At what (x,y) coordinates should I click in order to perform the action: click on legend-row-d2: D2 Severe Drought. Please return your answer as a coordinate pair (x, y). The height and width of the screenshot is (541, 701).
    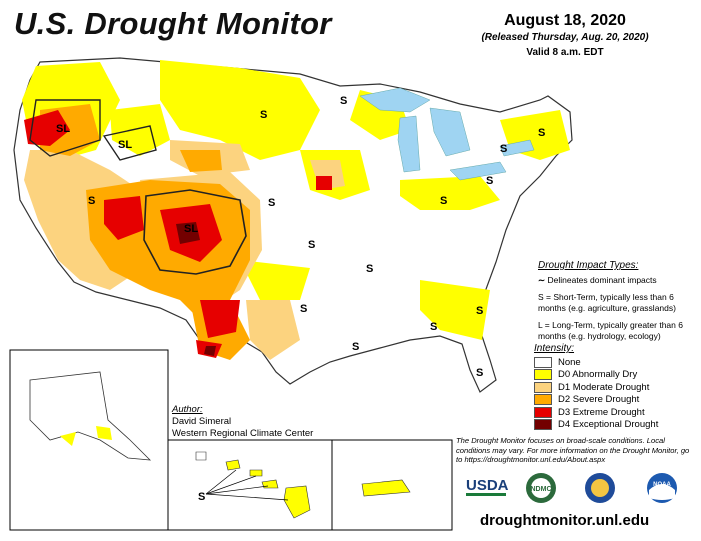
    Looking at the image, I should click on (614, 400).